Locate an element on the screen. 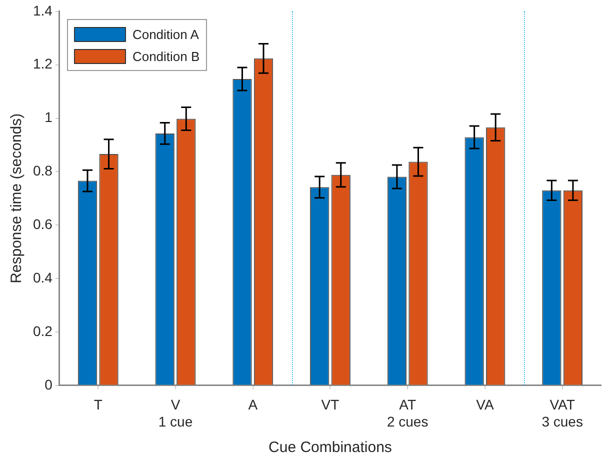 This screenshot has height=465, width=615. x-tick-label: AT 2 cues is located at coordinates (407, 413).